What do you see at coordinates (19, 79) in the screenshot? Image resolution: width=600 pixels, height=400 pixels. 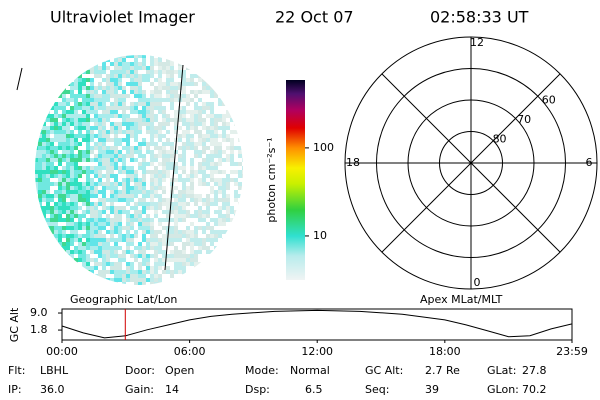 I see `edge-line` at bounding box center [19, 79].